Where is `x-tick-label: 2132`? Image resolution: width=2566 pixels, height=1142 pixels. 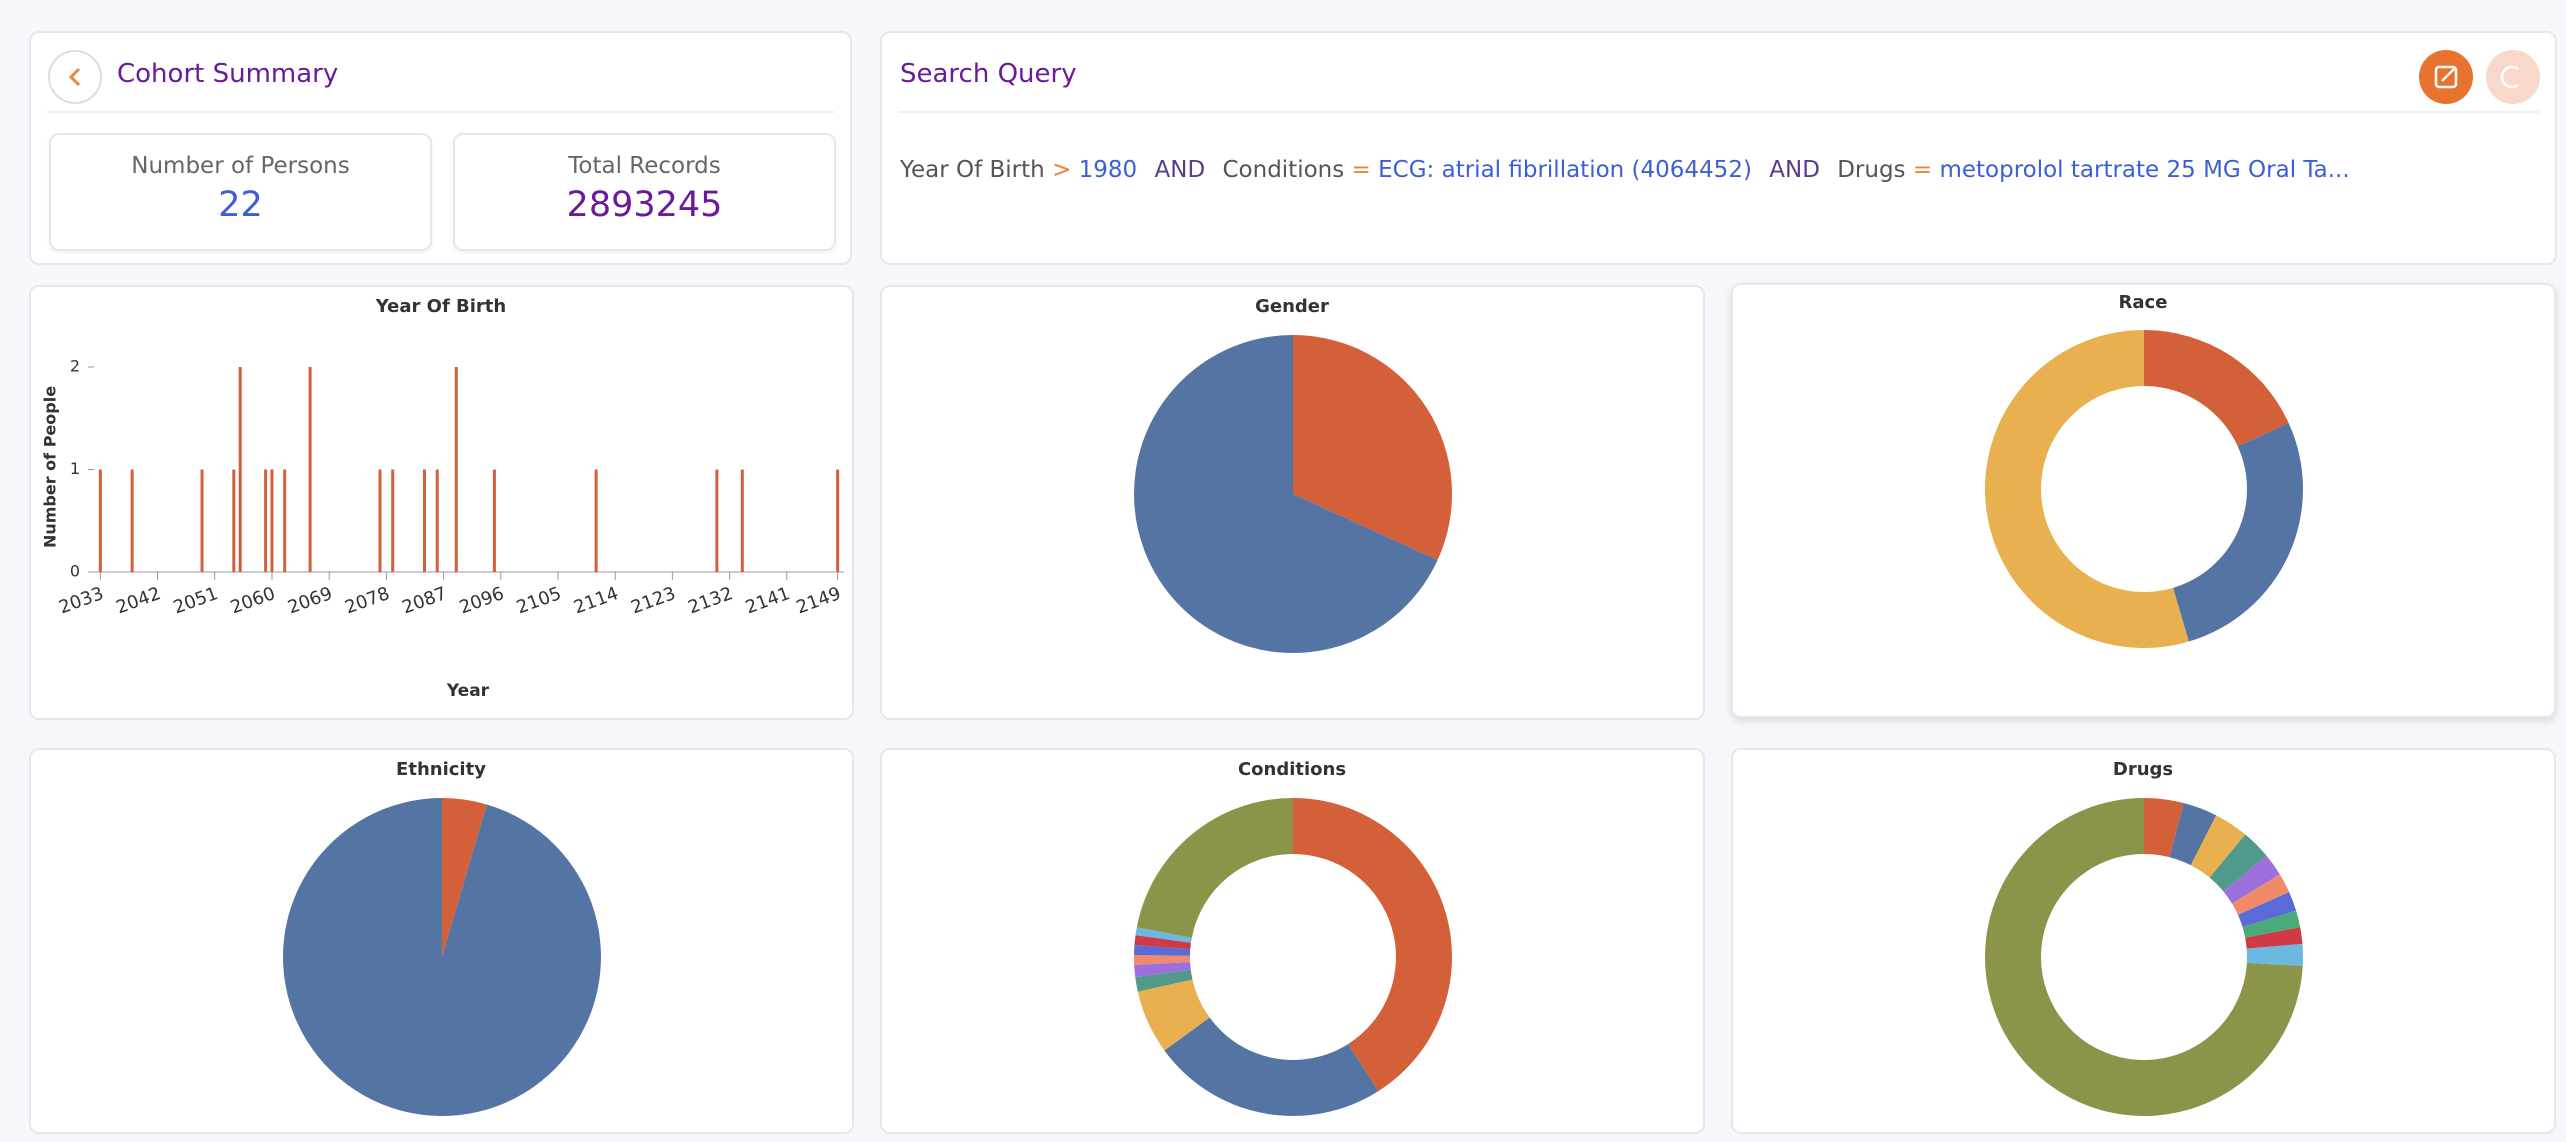
x-tick-label: 2132 is located at coordinates (710, 600).